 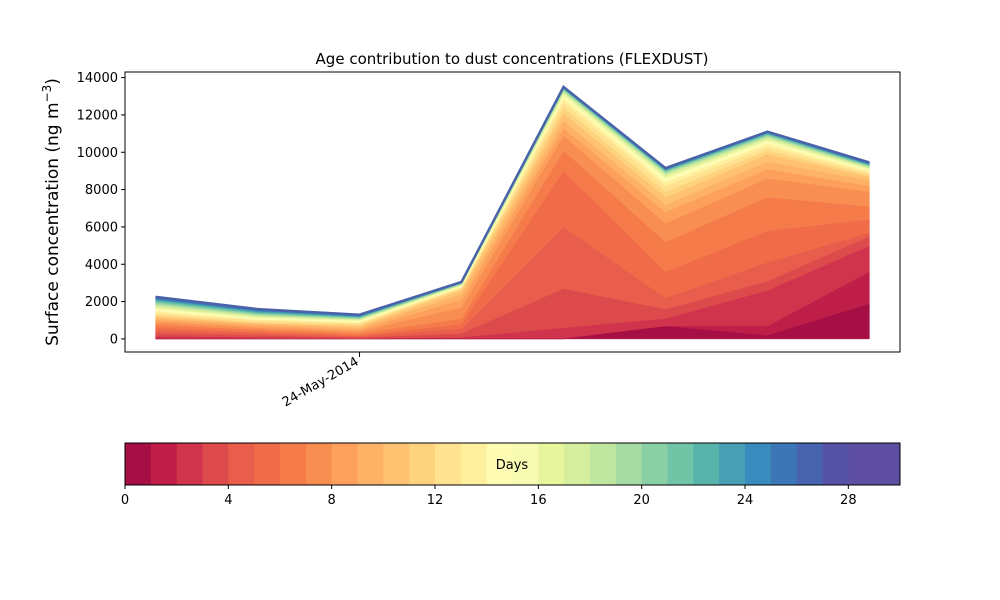 I want to click on y-tick-label: 6000, so click(x=101, y=227).